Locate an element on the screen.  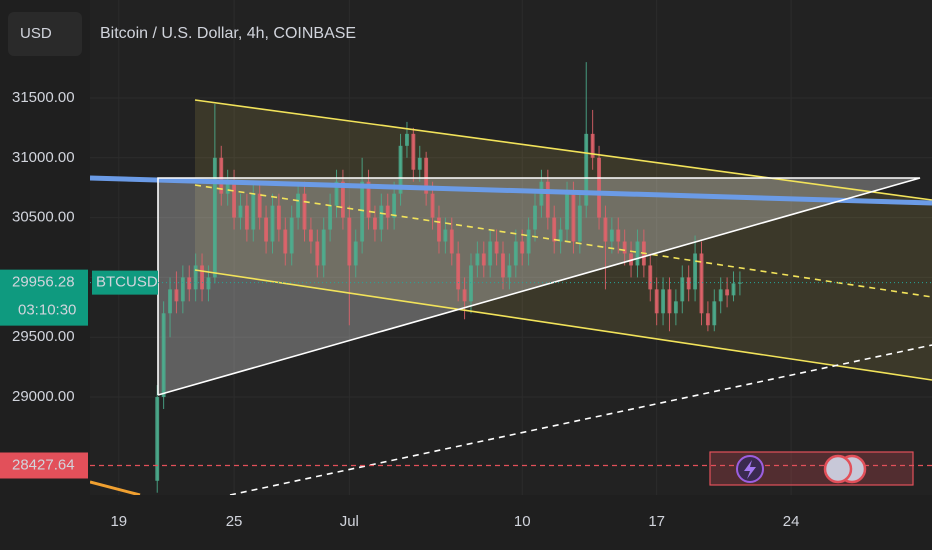
bolt-icon is located at coordinates (750, 469).